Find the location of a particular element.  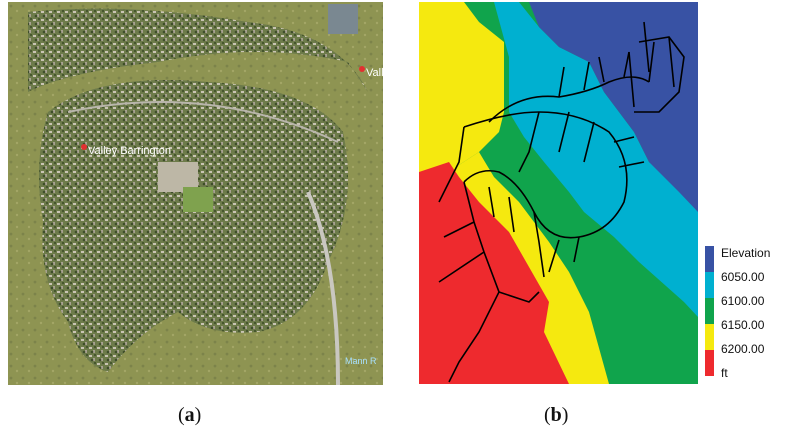

place-label-bottom: Mann R is located at coordinates (361, 361).